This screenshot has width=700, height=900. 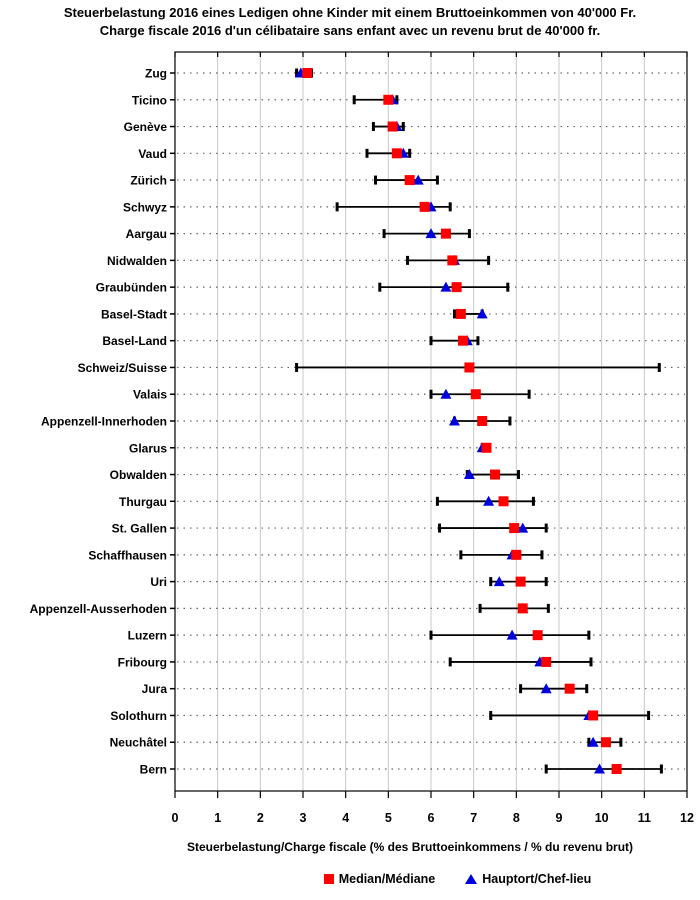 I want to click on x-tick-label-6: 6, so click(x=431, y=818).